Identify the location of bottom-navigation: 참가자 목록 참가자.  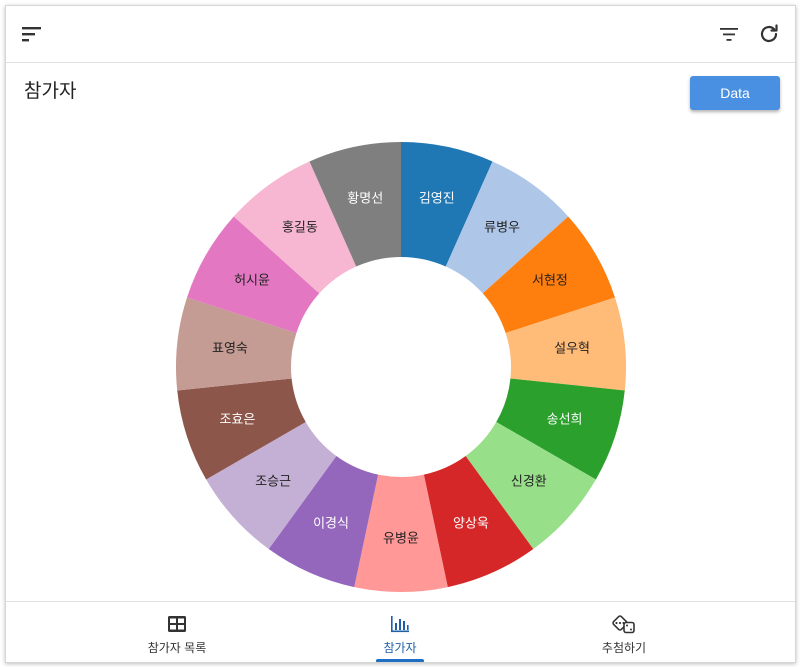
(400, 631).